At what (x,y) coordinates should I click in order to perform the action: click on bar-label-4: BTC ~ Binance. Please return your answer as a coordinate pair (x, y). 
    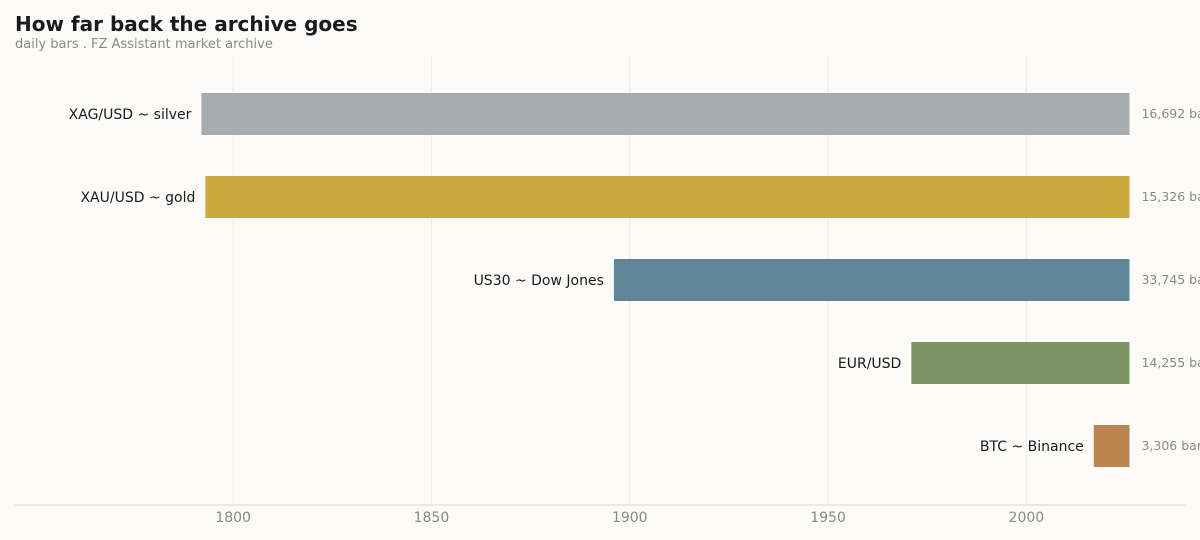
    Looking at the image, I should click on (1032, 447).